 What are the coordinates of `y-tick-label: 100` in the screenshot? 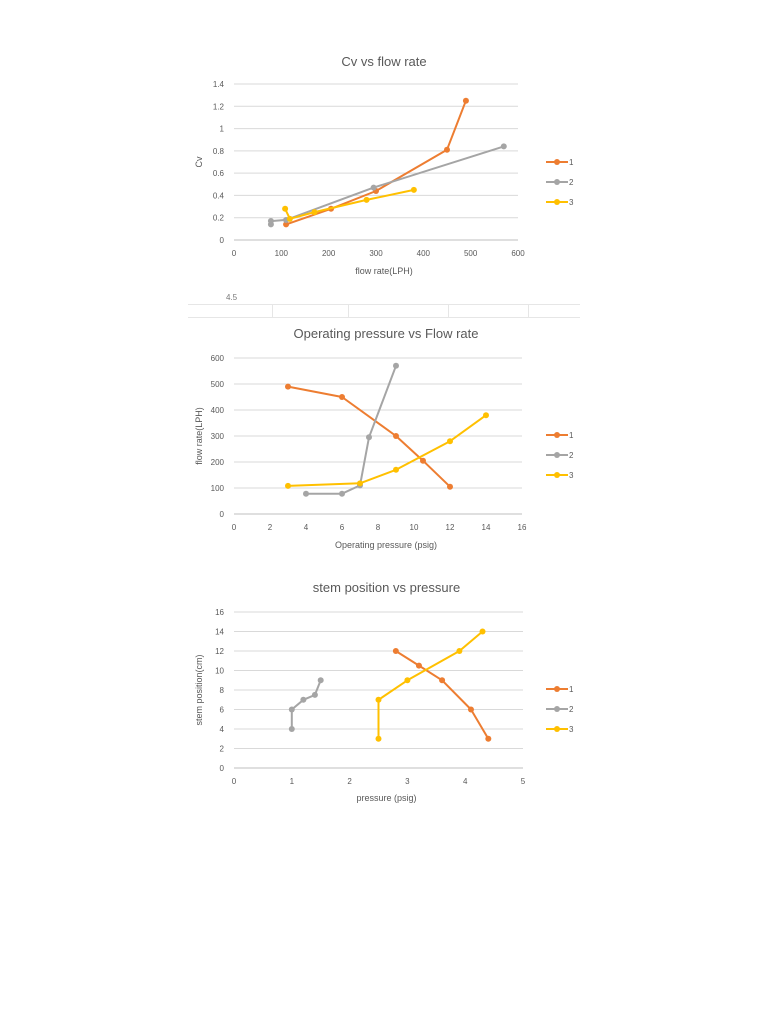 It's located at (218, 488).